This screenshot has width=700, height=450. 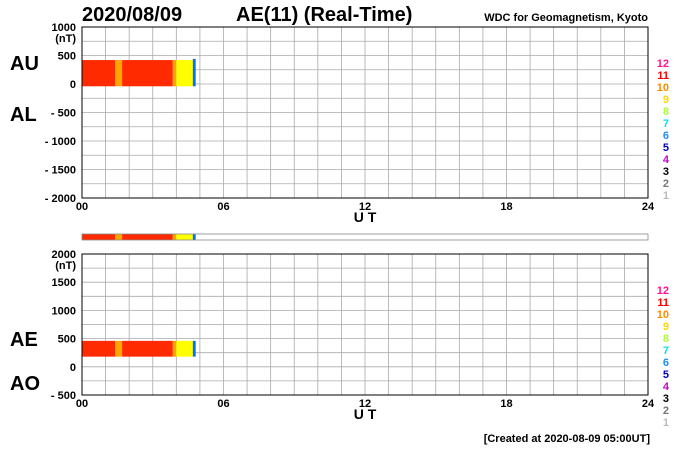 What do you see at coordinates (184, 237) in the screenshot?
I see `coverage-segment-yellow` at bounding box center [184, 237].